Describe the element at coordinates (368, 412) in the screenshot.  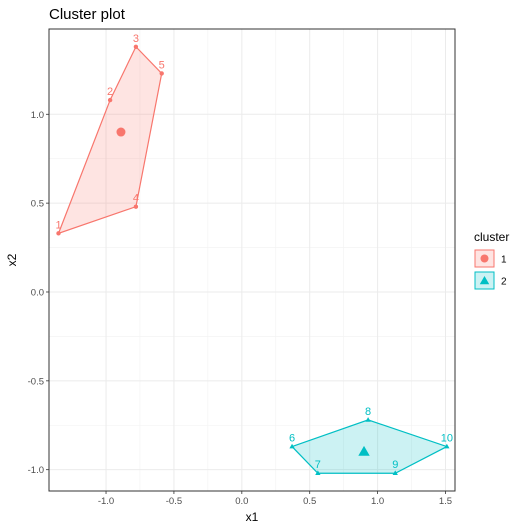
I see `point-label: 8` at that location.